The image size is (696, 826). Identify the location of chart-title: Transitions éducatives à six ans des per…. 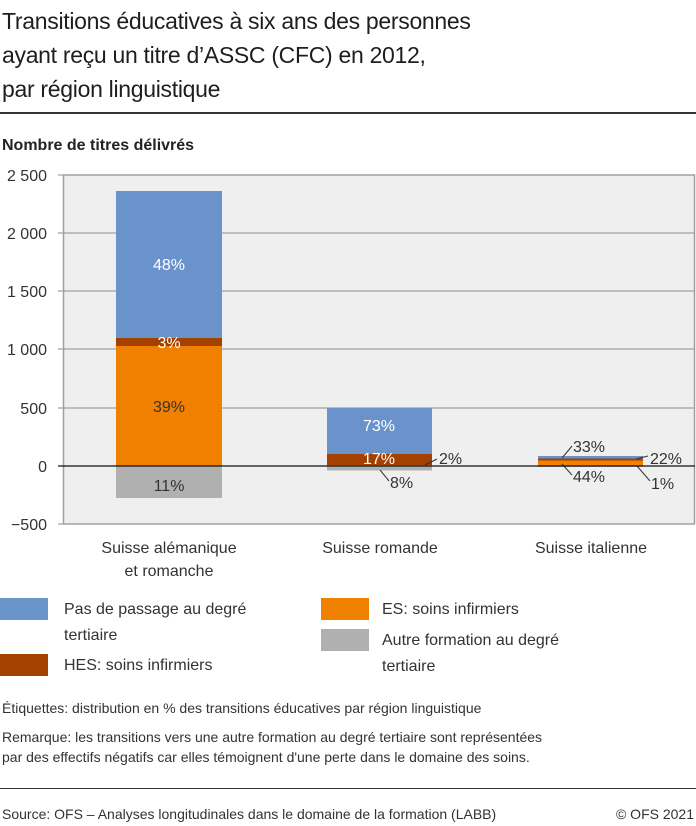
(347, 55).